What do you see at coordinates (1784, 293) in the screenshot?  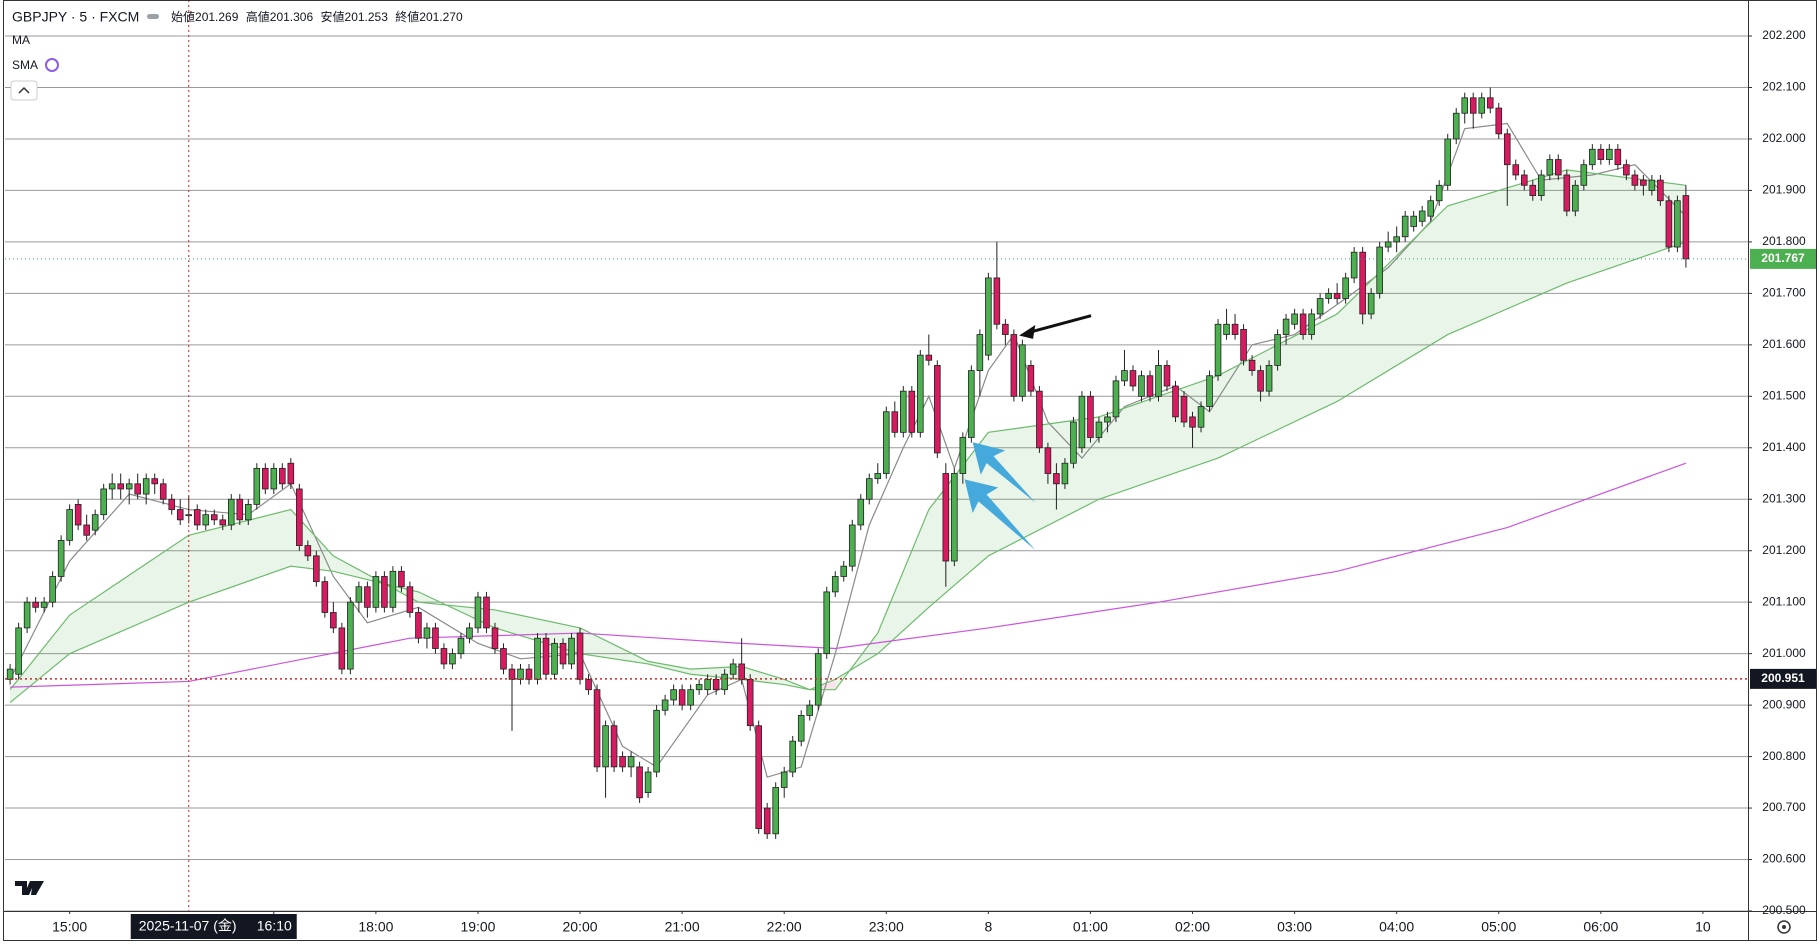 I see `y-tick-label: 201.700` at bounding box center [1784, 293].